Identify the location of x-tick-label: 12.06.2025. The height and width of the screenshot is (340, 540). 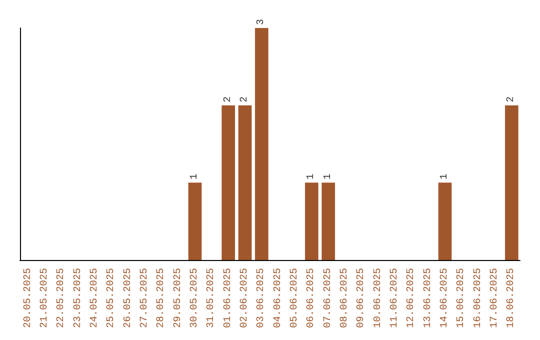
(412, 298).